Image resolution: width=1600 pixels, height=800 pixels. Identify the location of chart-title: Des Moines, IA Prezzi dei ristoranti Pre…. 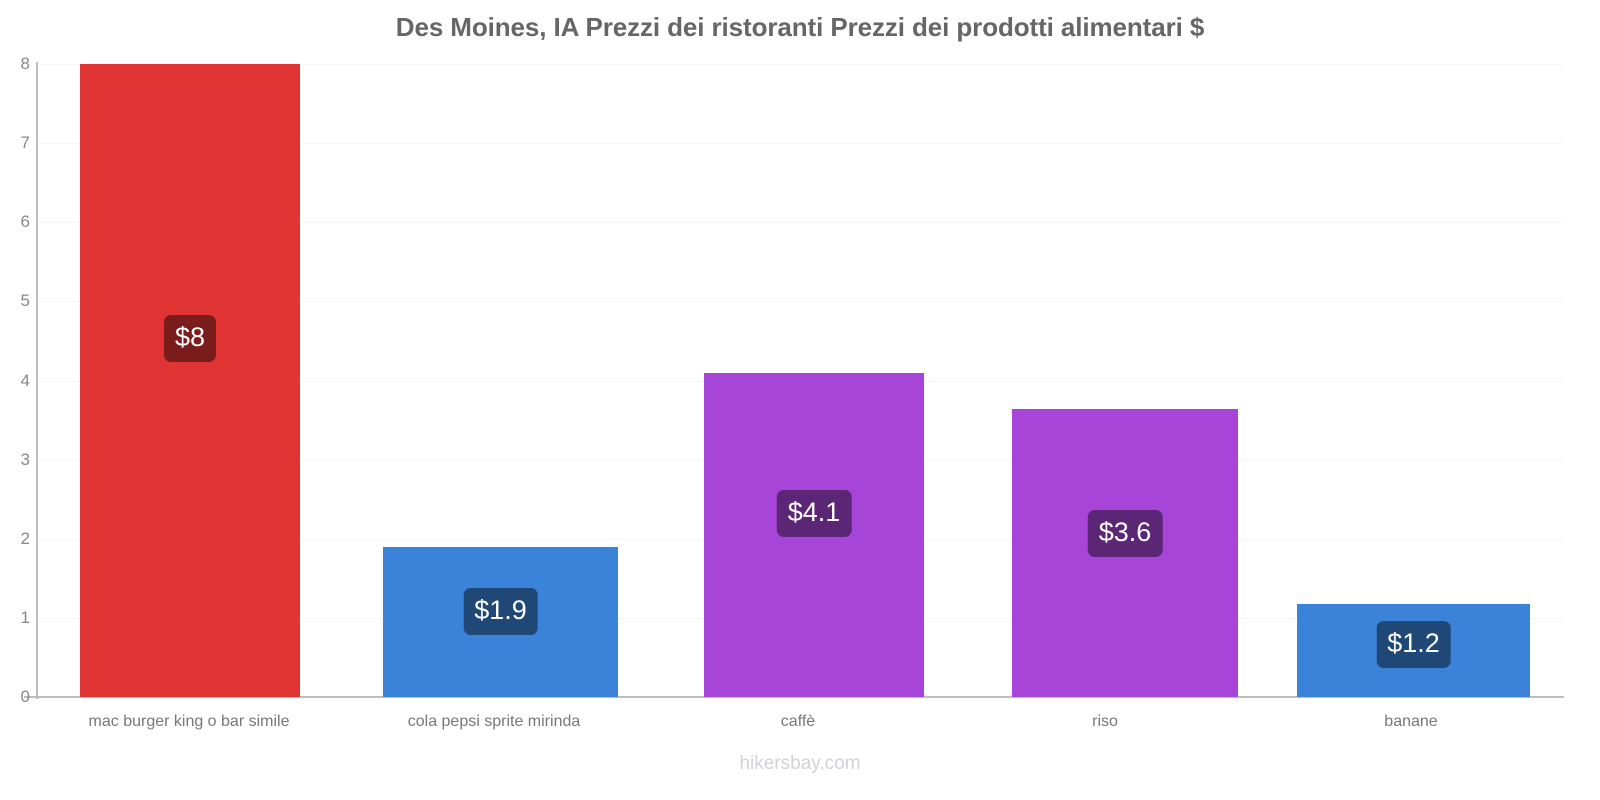
(800, 27).